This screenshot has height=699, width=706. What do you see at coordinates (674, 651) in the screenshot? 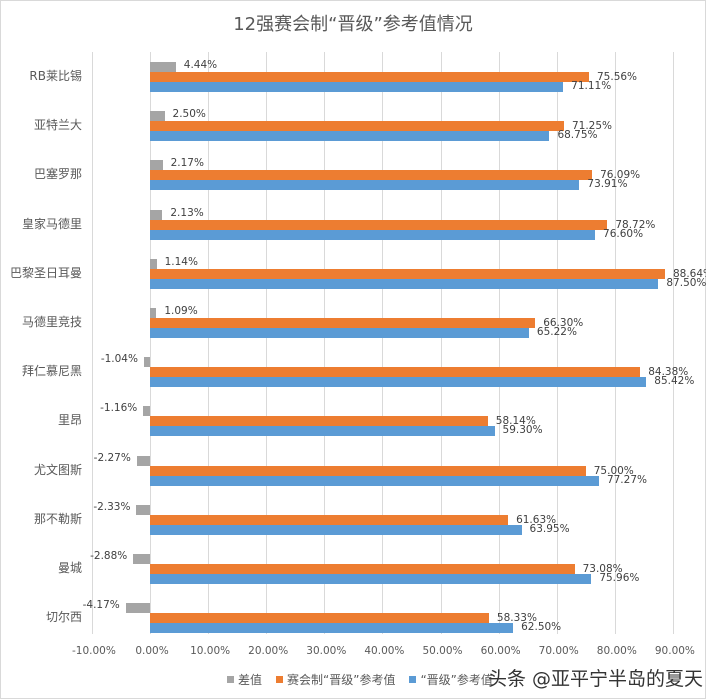
I see `x-tick-label: 90.00%` at bounding box center [674, 651].